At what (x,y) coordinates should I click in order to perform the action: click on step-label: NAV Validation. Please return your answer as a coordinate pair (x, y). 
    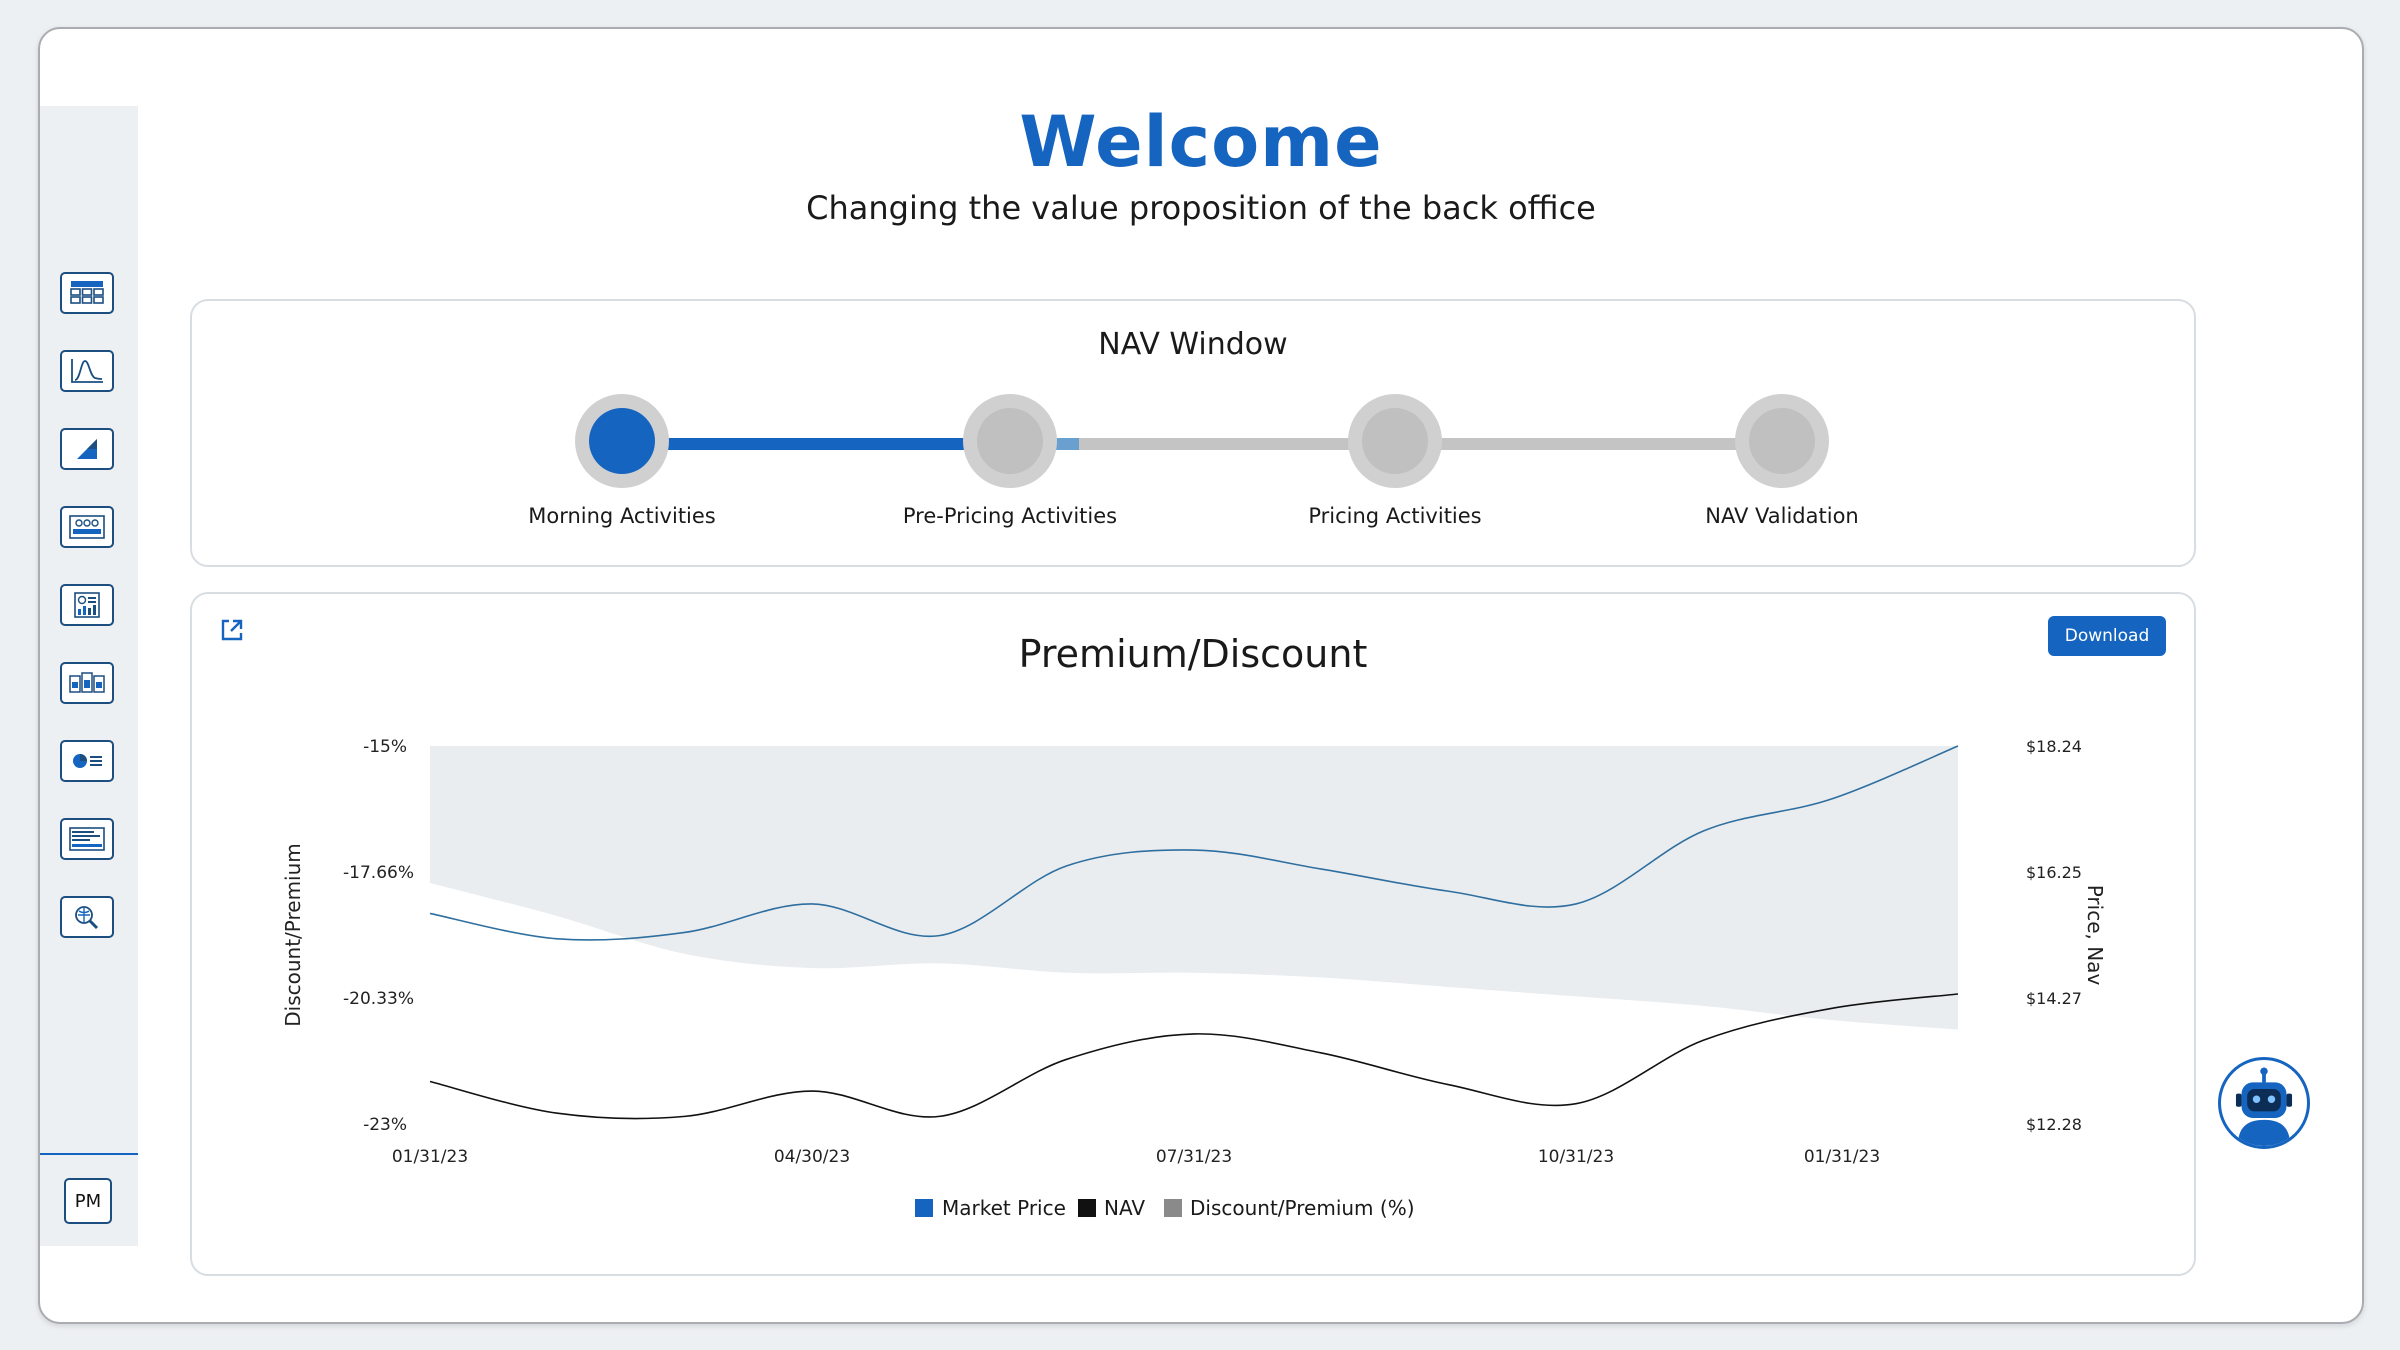
    Looking at the image, I should click on (1782, 516).